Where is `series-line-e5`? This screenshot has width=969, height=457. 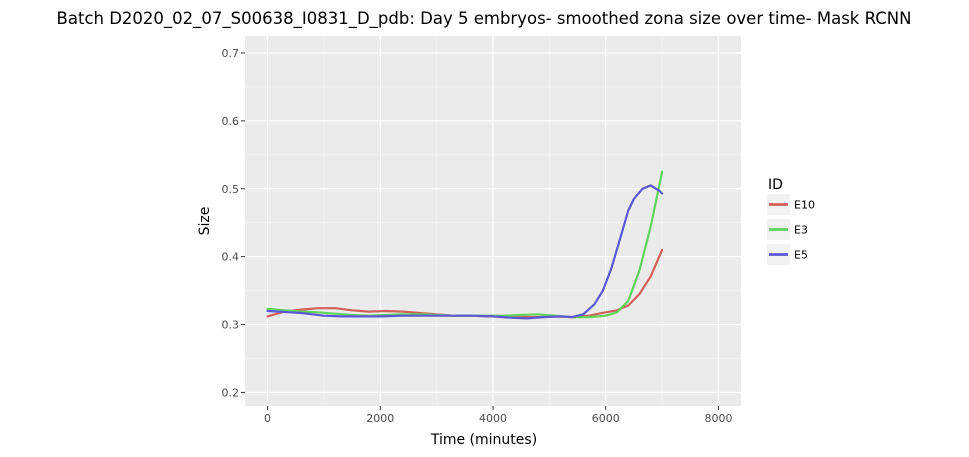
series-line-e5 is located at coordinates (465, 252).